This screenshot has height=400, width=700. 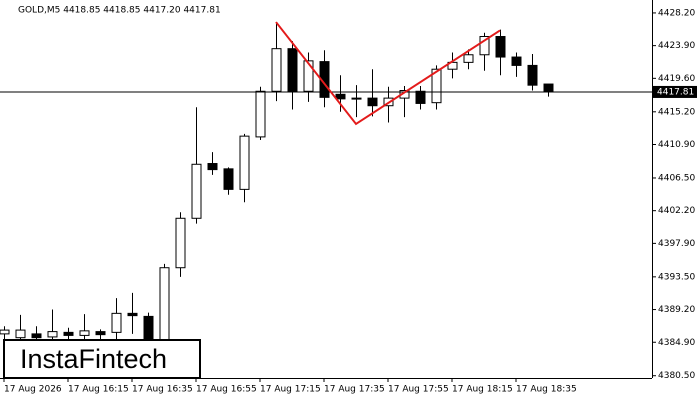 I want to click on x-tick-label: 17 Aug 18:35, so click(x=546, y=390).